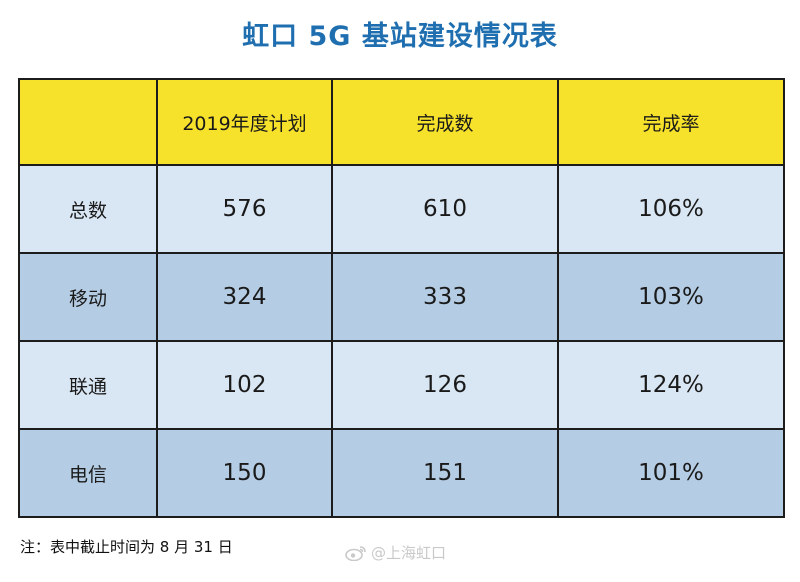 Image resolution: width=800 pixels, height=582 pixels. Describe the element at coordinates (445, 473) in the screenshot. I see `done-cell: 151` at that location.